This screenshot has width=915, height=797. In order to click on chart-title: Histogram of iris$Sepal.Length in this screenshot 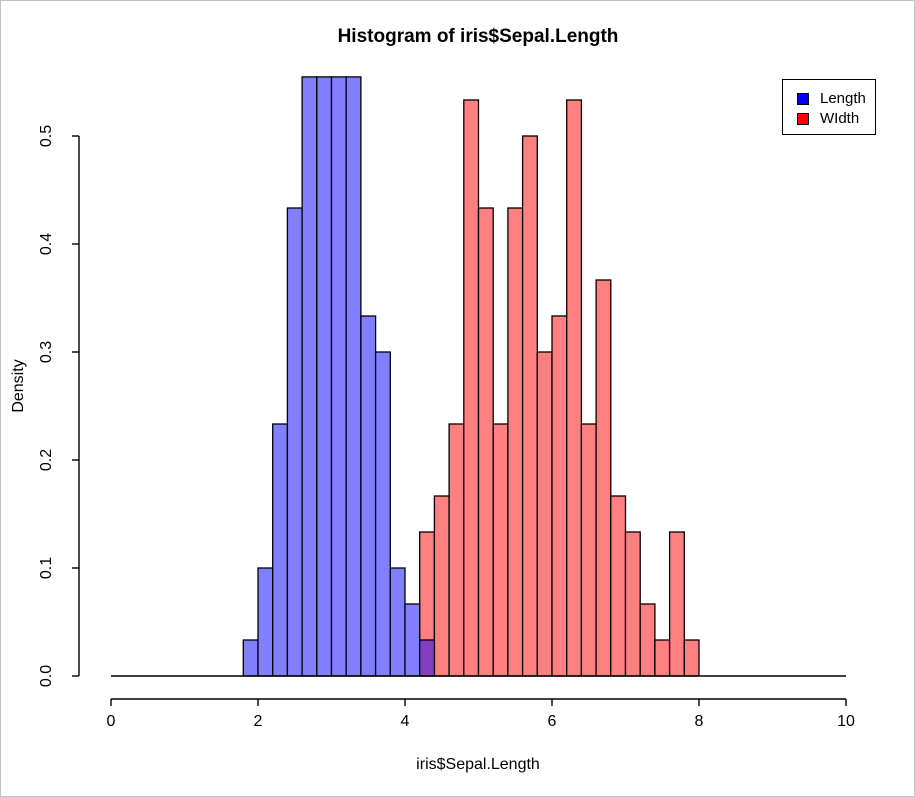, I will do `click(478, 36)`.